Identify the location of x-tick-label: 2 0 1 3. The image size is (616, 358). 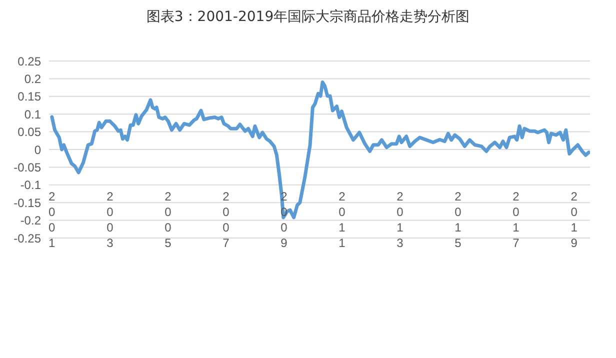
(400, 220).